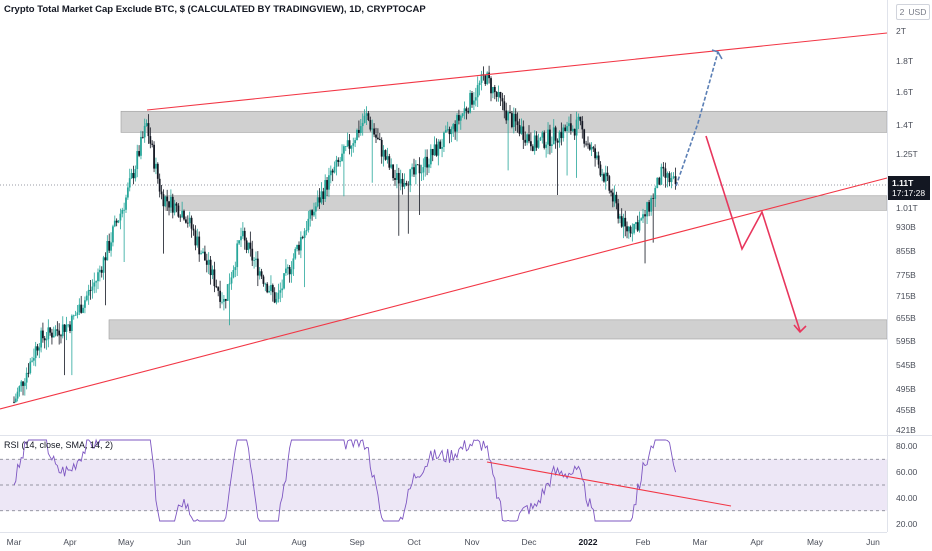  Describe the element at coordinates (909, 484) in the screenshot. I see `rsi-axis: 80.00 60.00 40.00 20.00` at that location.